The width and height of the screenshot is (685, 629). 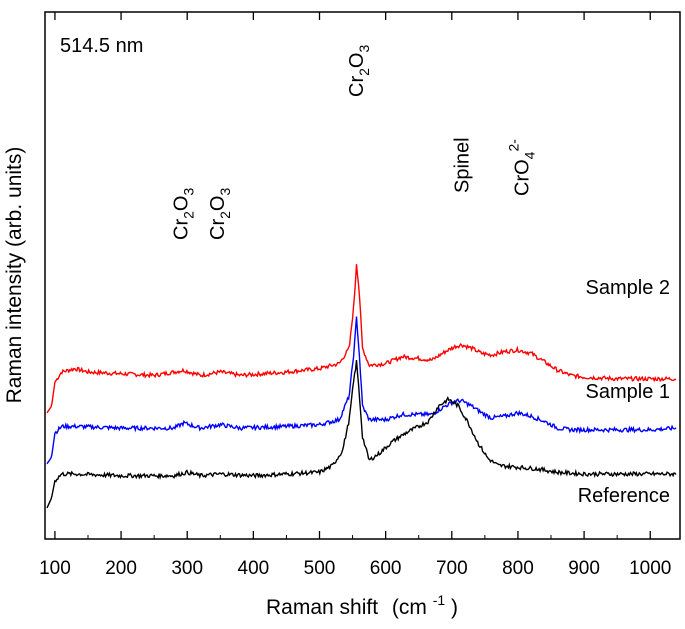 I want to click on x-tick-label: 300, so click(x=187, y=568).